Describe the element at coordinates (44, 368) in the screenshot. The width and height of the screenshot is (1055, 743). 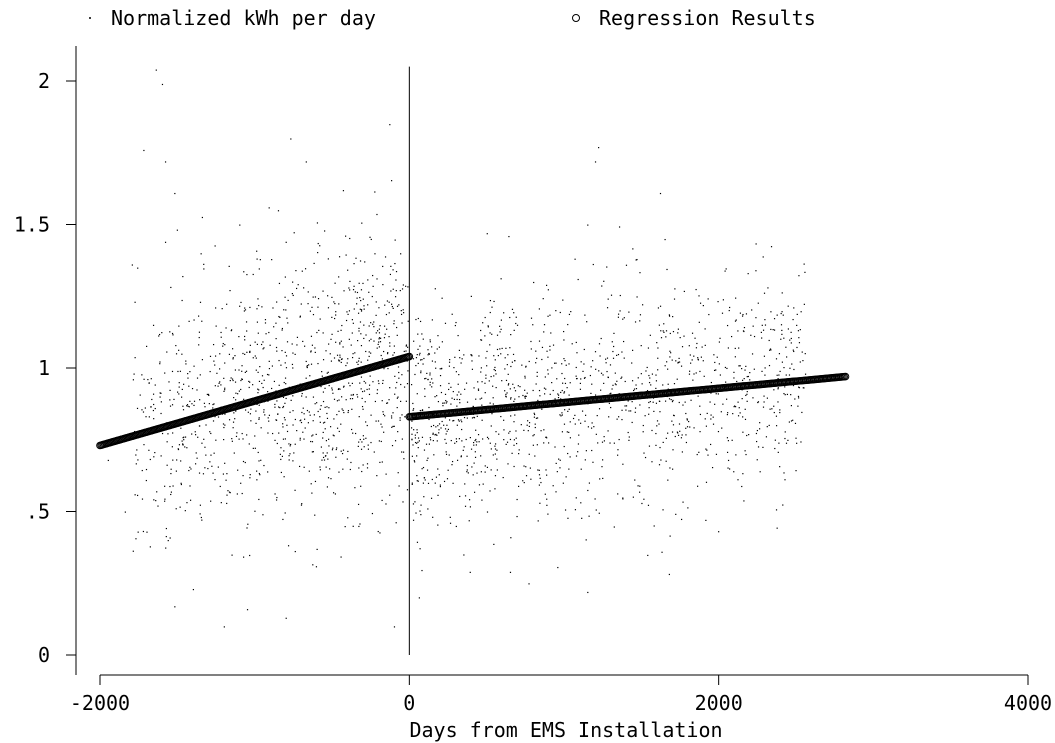
I see `y-tick-label: 1` at that location.